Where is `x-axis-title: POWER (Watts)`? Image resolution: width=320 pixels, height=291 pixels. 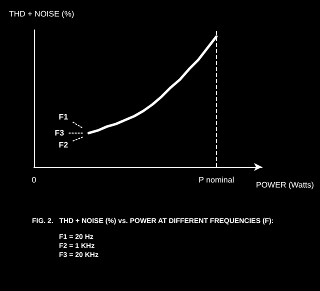
x-axis-title: POWER (Watts) is located at coordinates (285, 185).